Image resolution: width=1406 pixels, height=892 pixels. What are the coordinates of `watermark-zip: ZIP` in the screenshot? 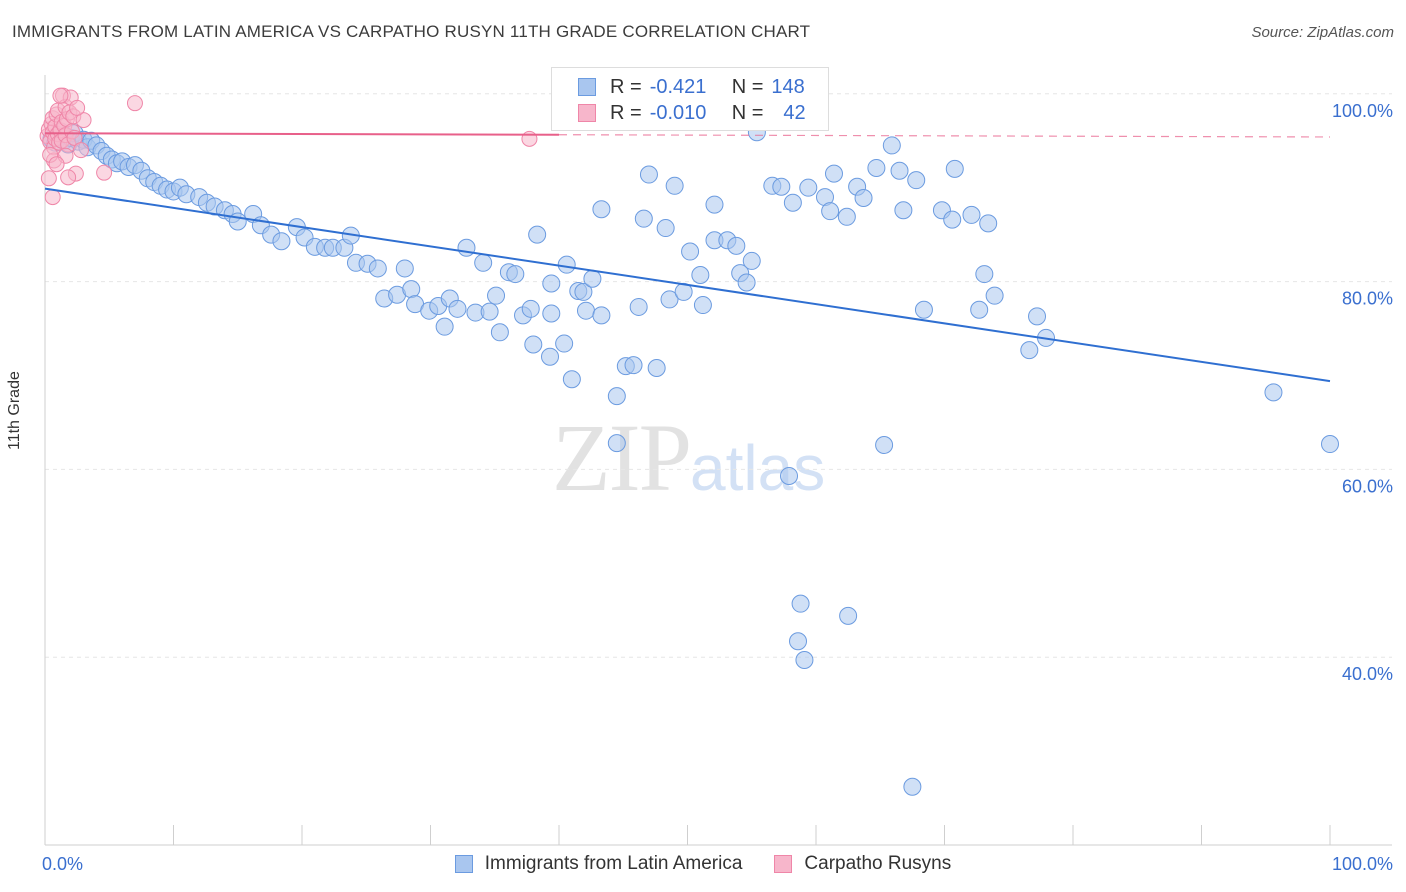 It's located at (622, 457).